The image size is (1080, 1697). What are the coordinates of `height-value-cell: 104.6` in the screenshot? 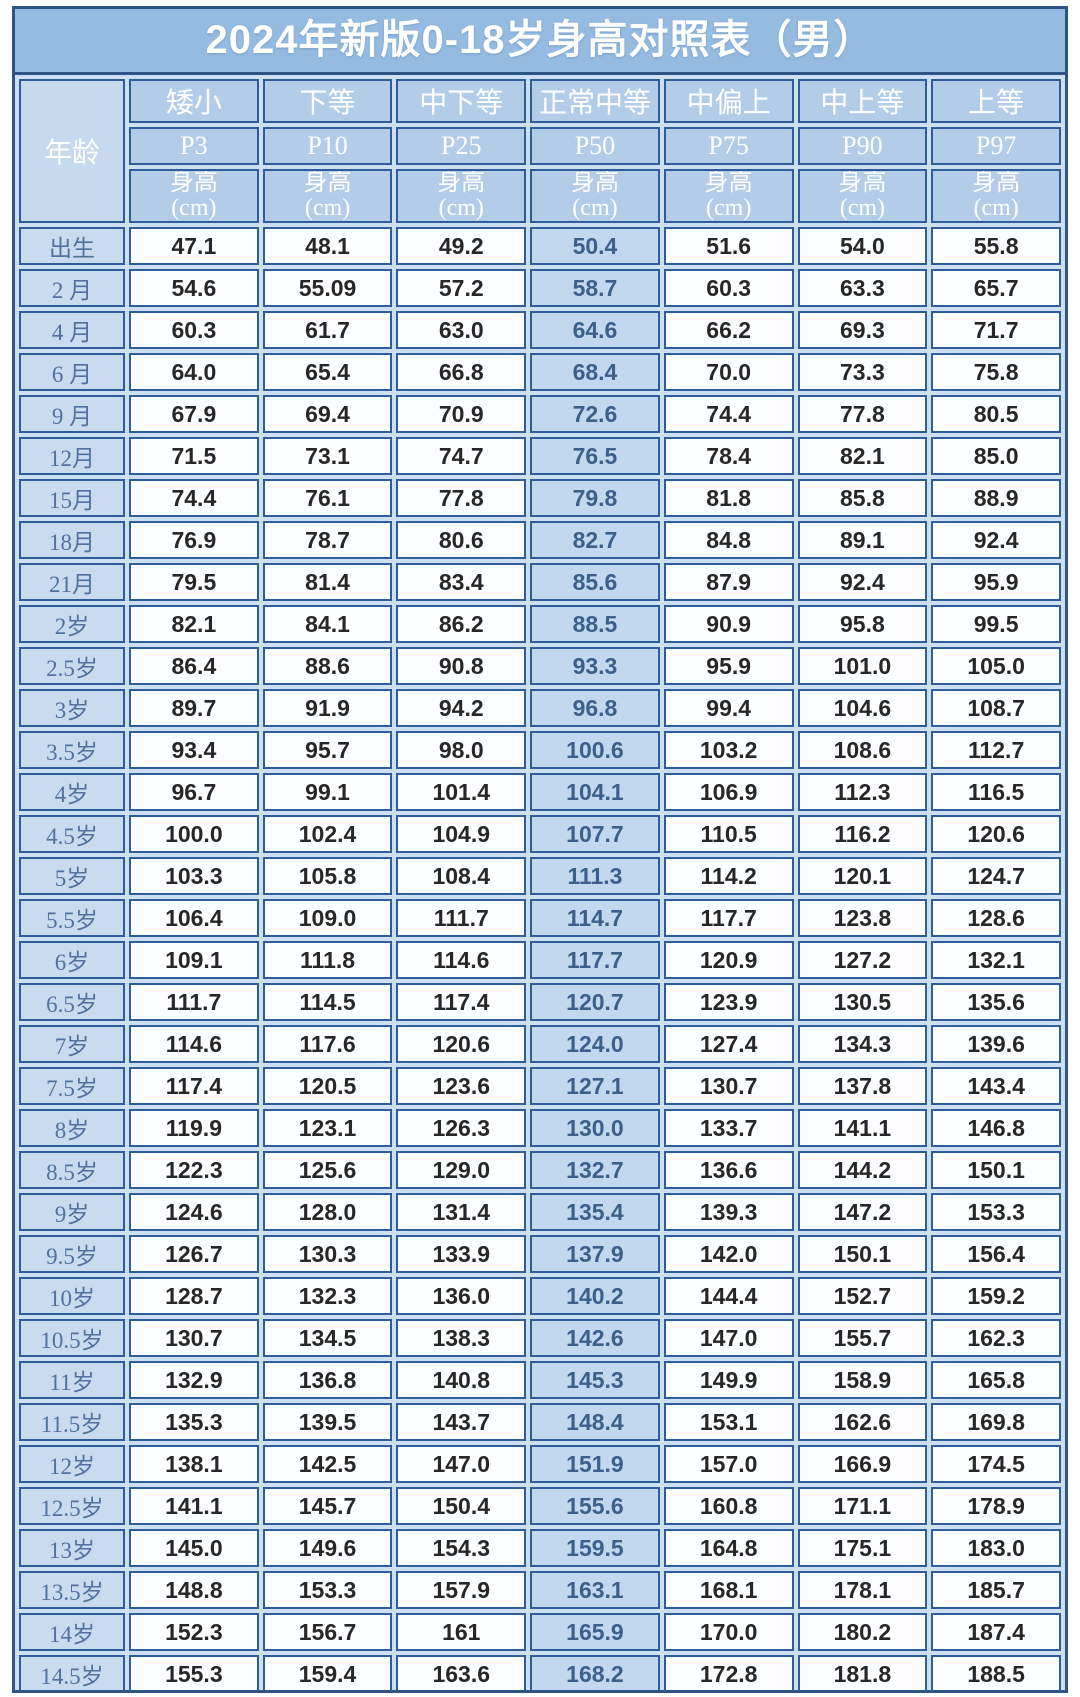 It's located at (862, 708).